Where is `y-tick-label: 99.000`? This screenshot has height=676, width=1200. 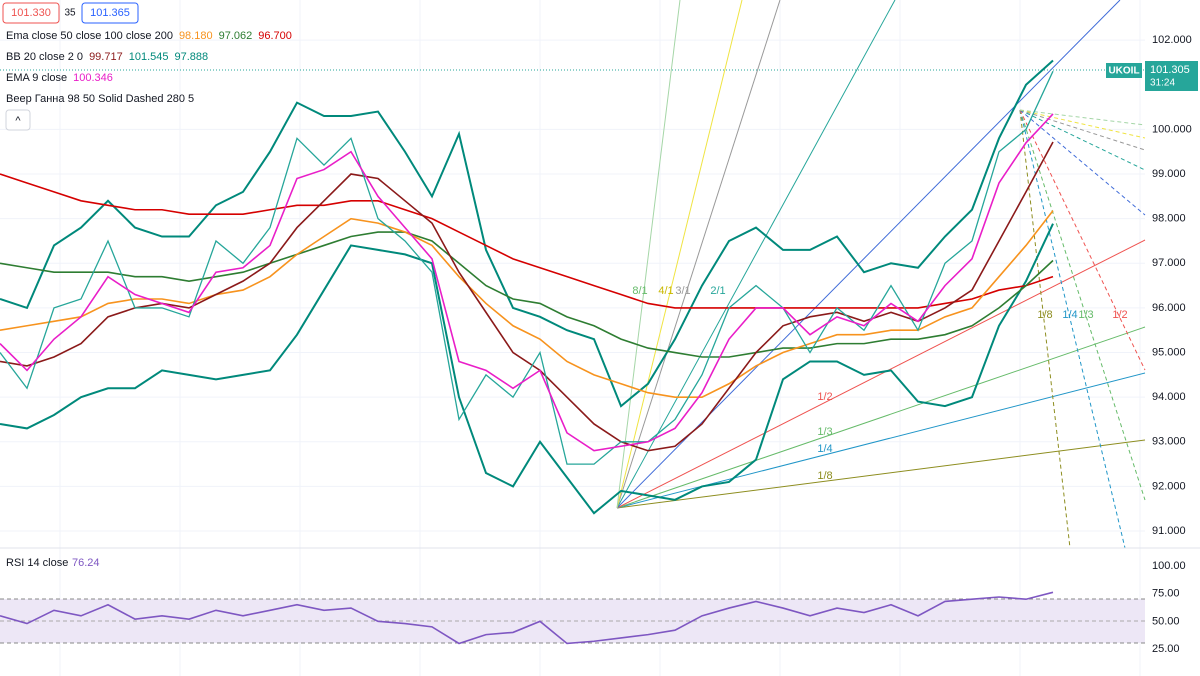
y-tick-label: 99.000 is located at coordinates (1169, 174).